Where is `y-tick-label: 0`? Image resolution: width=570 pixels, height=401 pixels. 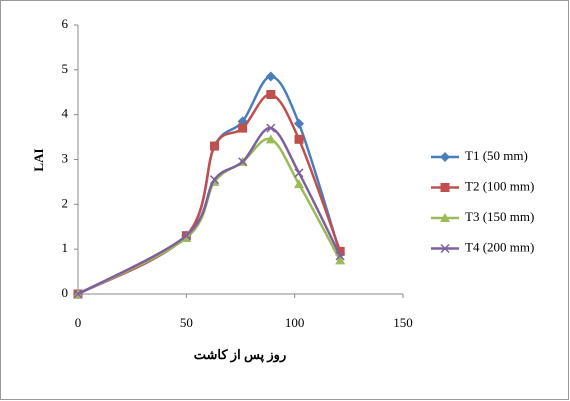 y-tick-label: 0 is located at coordinates (65, 292).